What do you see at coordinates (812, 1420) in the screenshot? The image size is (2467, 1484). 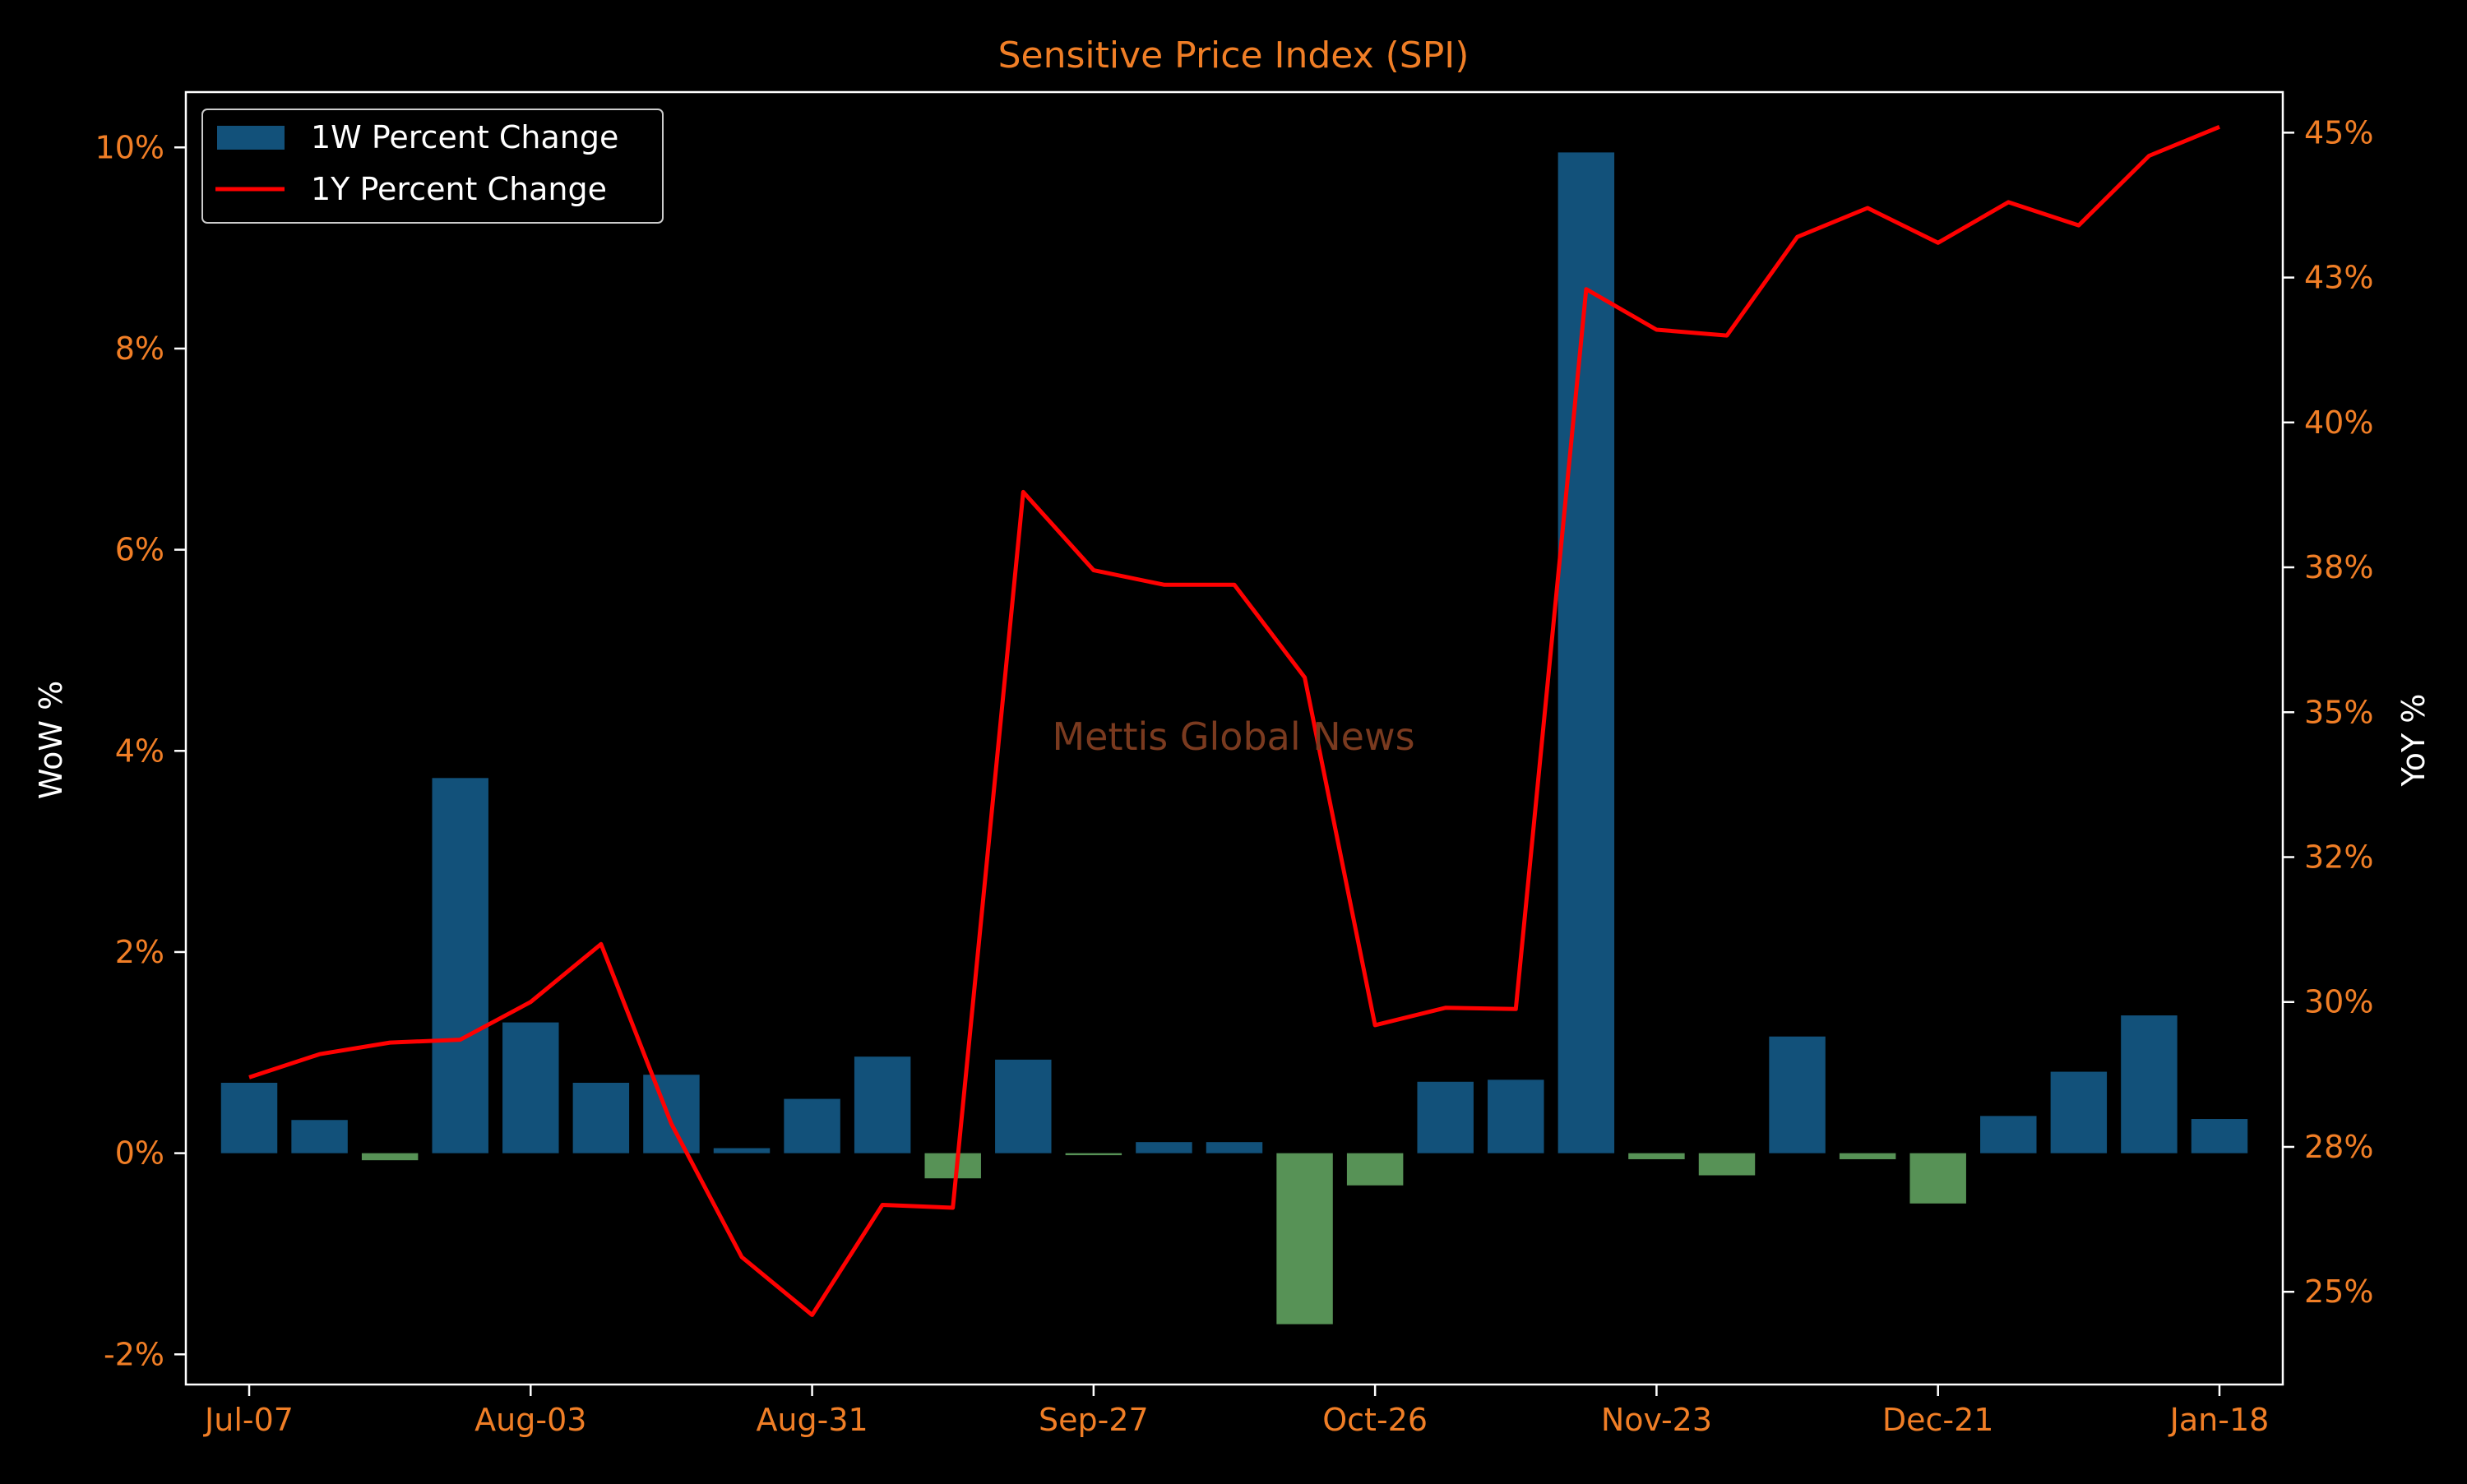 I see `x-tick-label: Aug-31` at bounding box center [812, 1420].